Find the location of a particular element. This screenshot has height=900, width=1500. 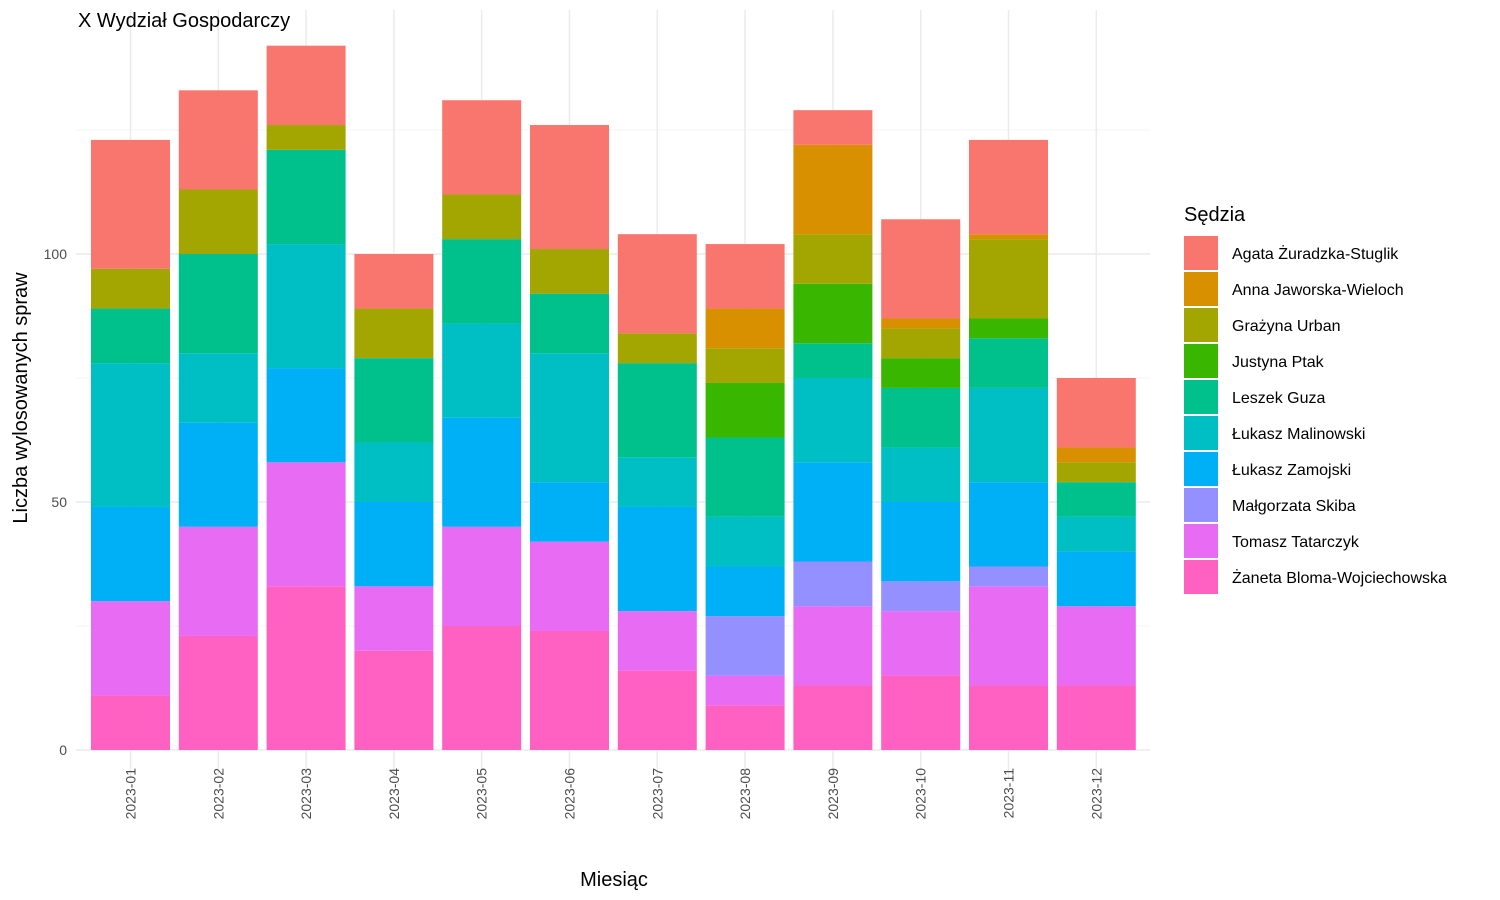

x-tick-label: 2023-11 is located at coordinates (1009, 793).